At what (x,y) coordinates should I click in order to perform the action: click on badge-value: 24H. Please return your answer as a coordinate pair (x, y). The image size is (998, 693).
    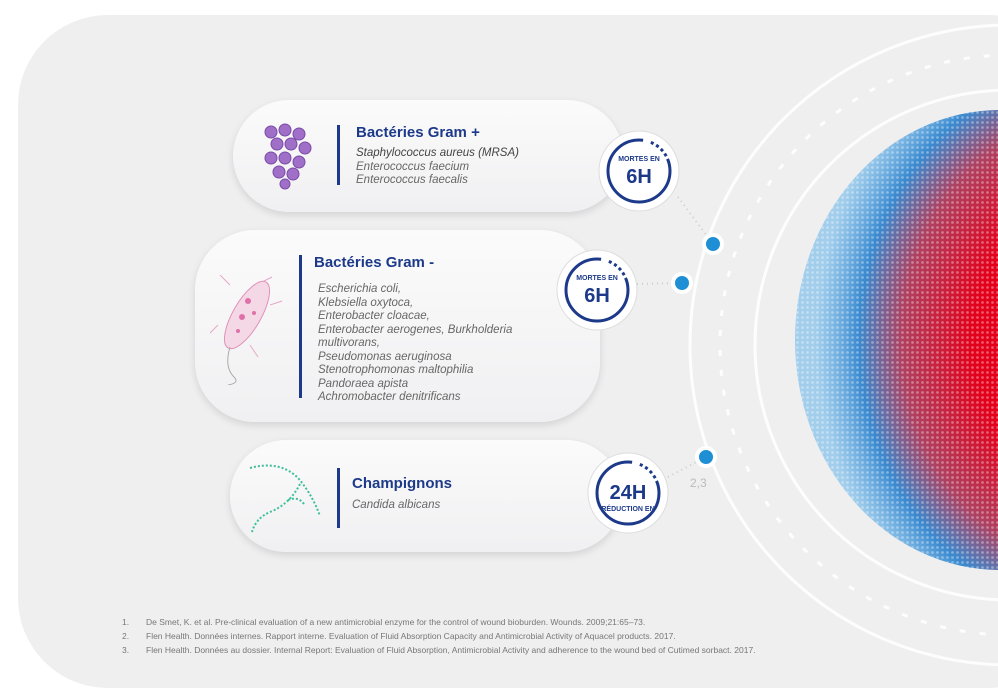
    Looking at the image, I should click on (628, 493).